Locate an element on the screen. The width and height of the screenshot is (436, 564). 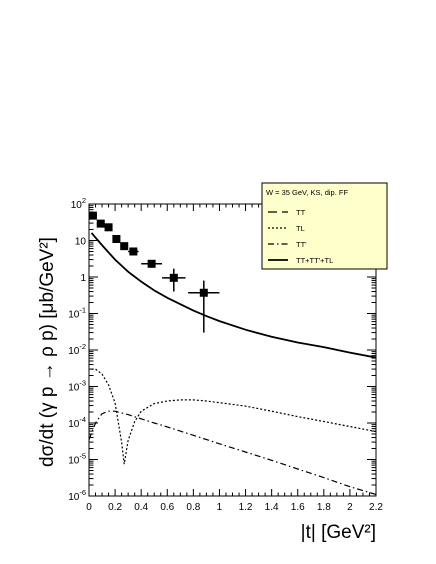
legend-label-tl: TL is located at coordinates (300, 228).